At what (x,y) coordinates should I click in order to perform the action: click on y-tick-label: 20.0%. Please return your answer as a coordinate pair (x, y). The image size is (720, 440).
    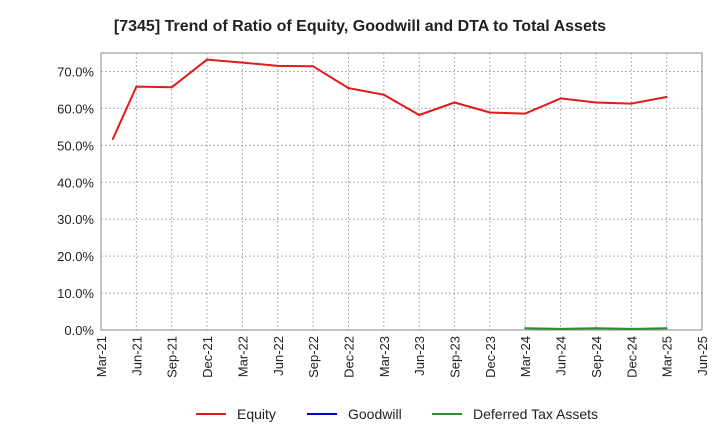
    Looking at the image, I should click on (75, 256).